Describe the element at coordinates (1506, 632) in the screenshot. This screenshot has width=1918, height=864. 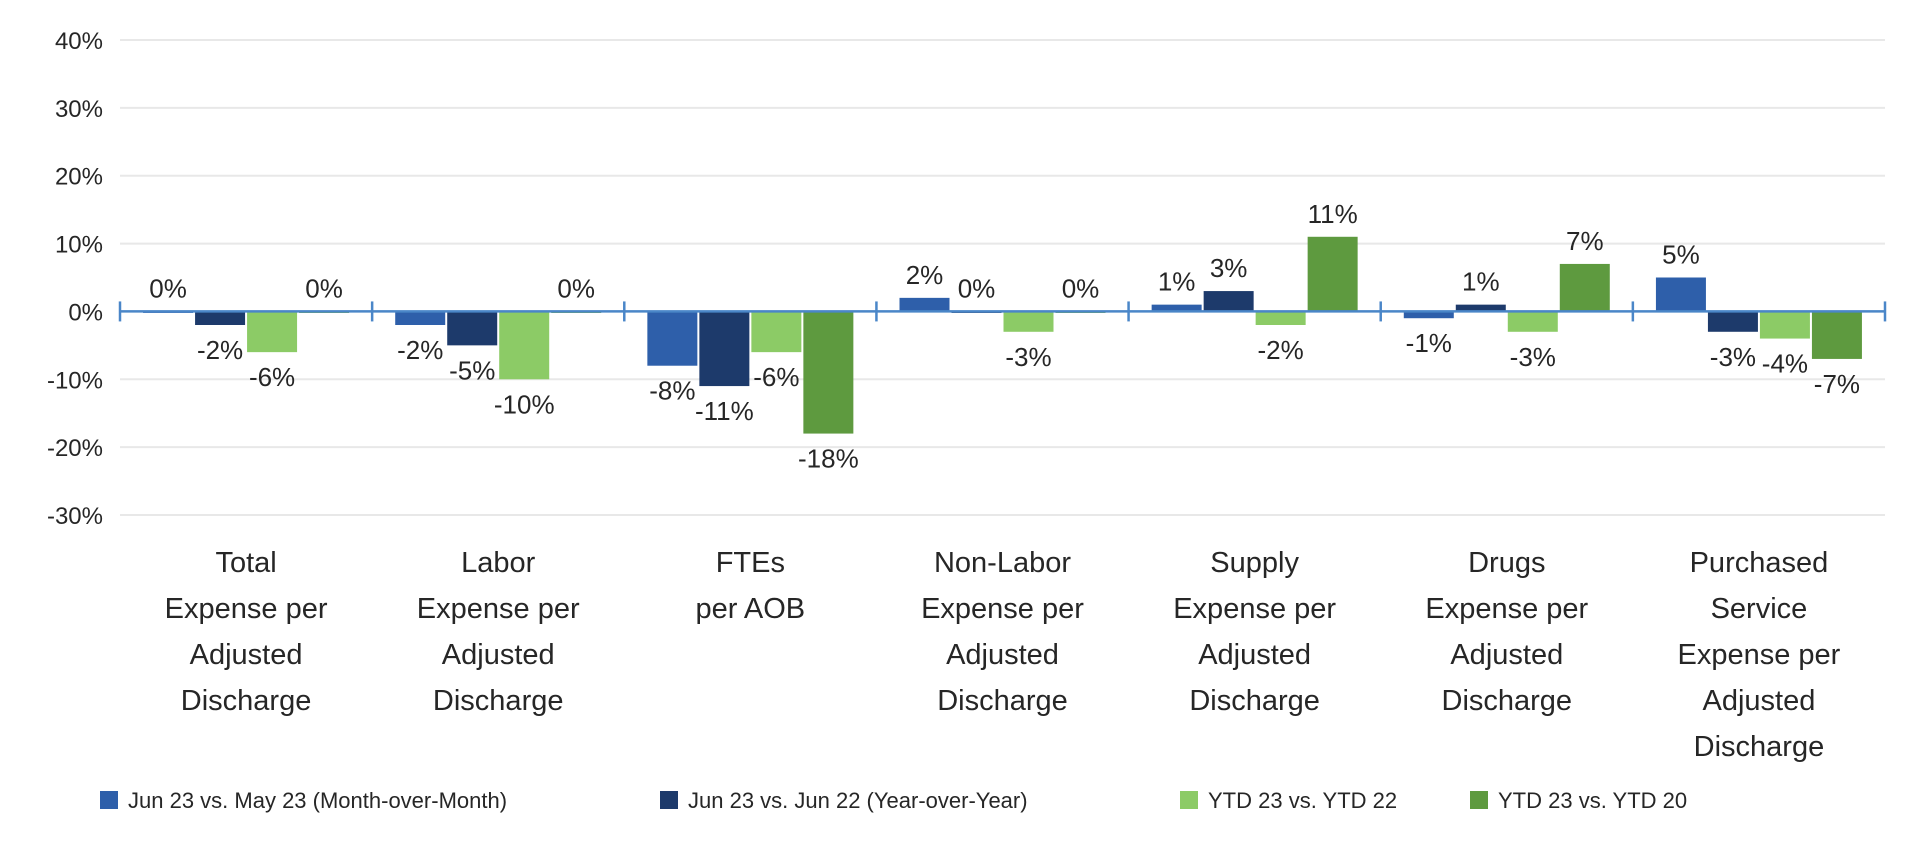
I see `category-label: Drugs Expense per Adjusted Discharge` at that location.